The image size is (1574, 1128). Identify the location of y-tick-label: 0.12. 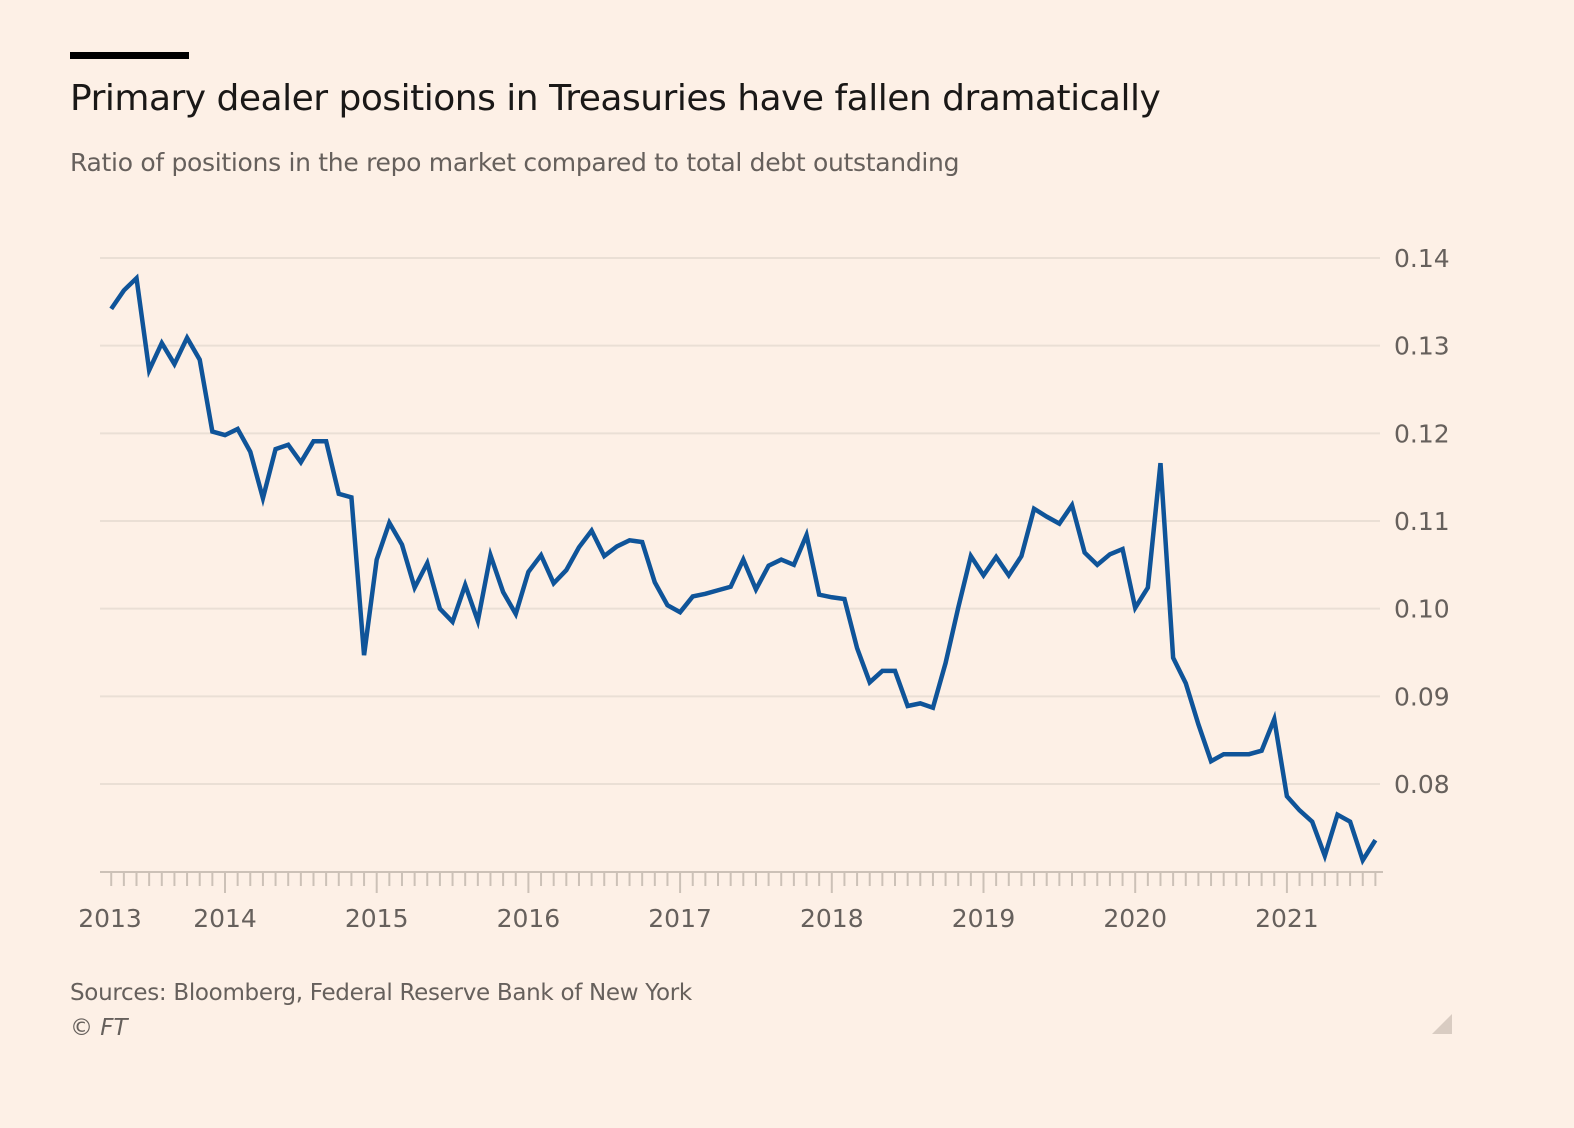
(1422, 433).